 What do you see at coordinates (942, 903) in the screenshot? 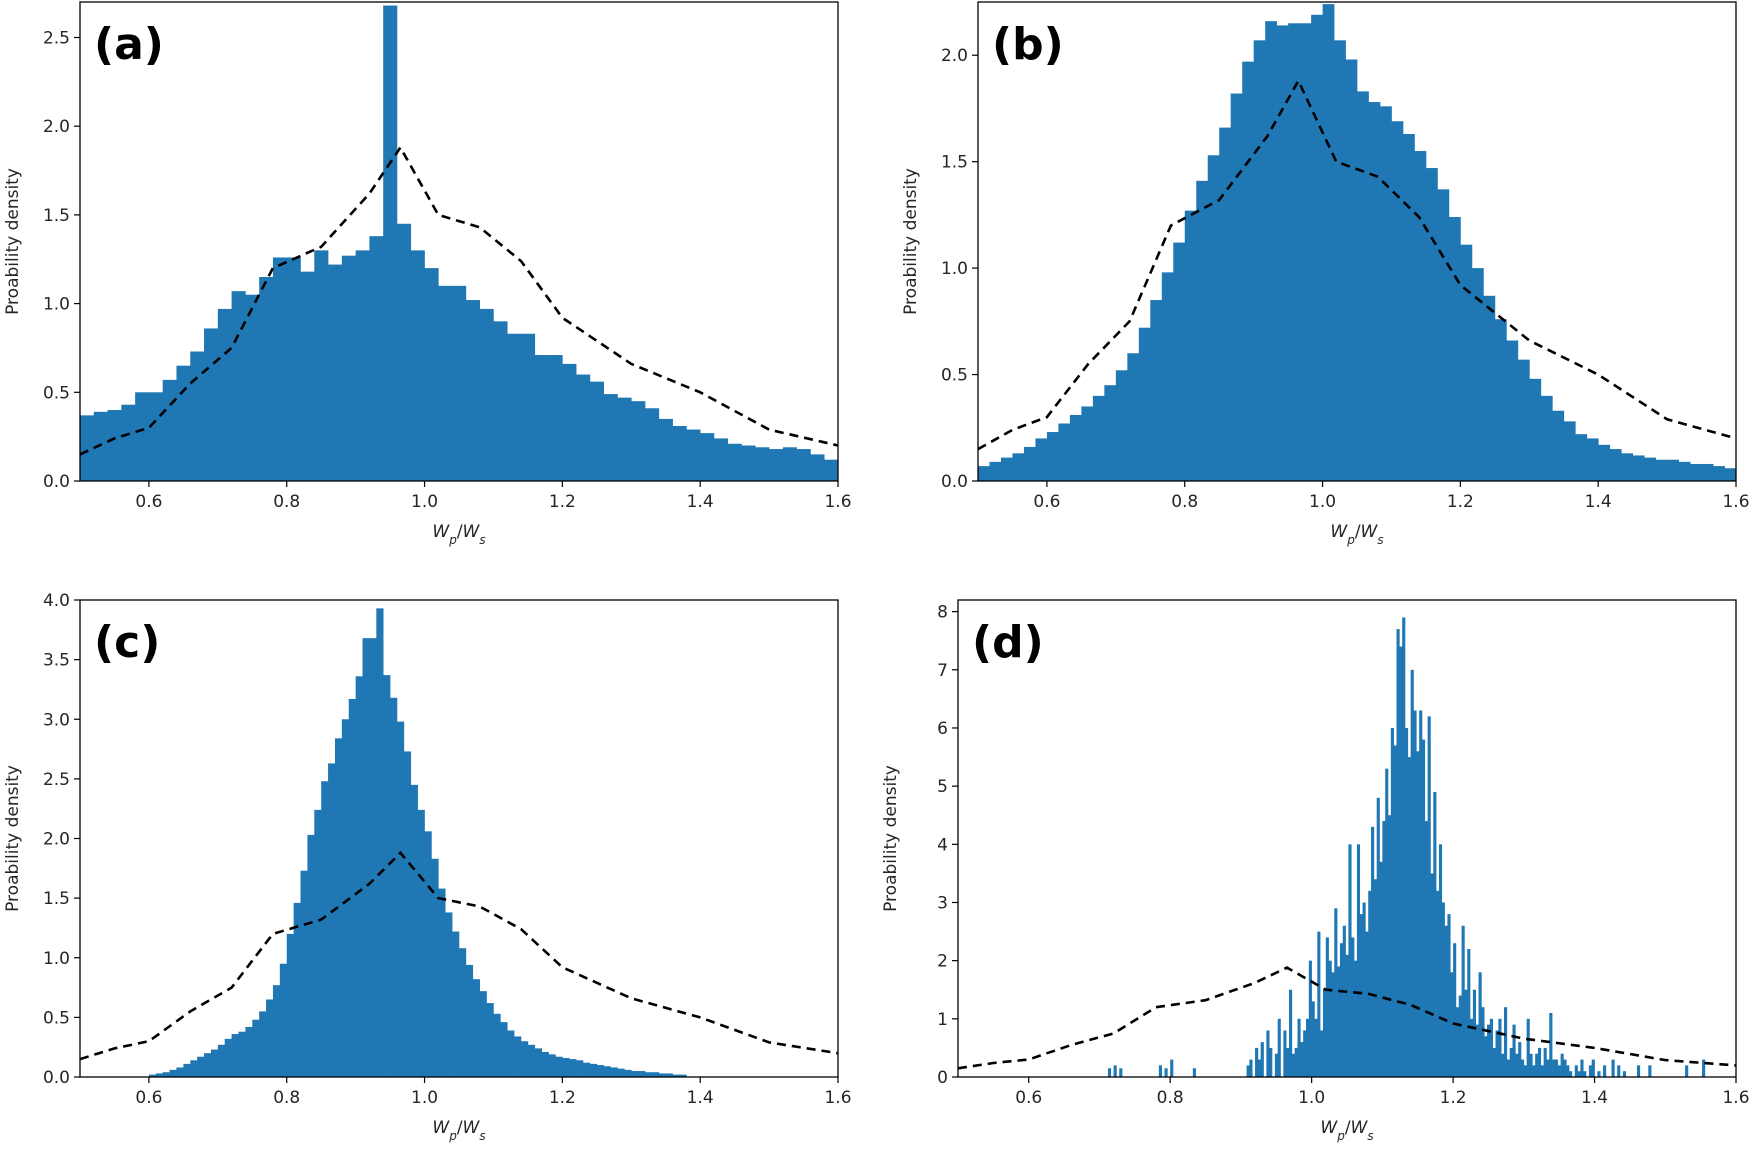
I see `y-tick-label: 3` at bounding box center [942, 903].